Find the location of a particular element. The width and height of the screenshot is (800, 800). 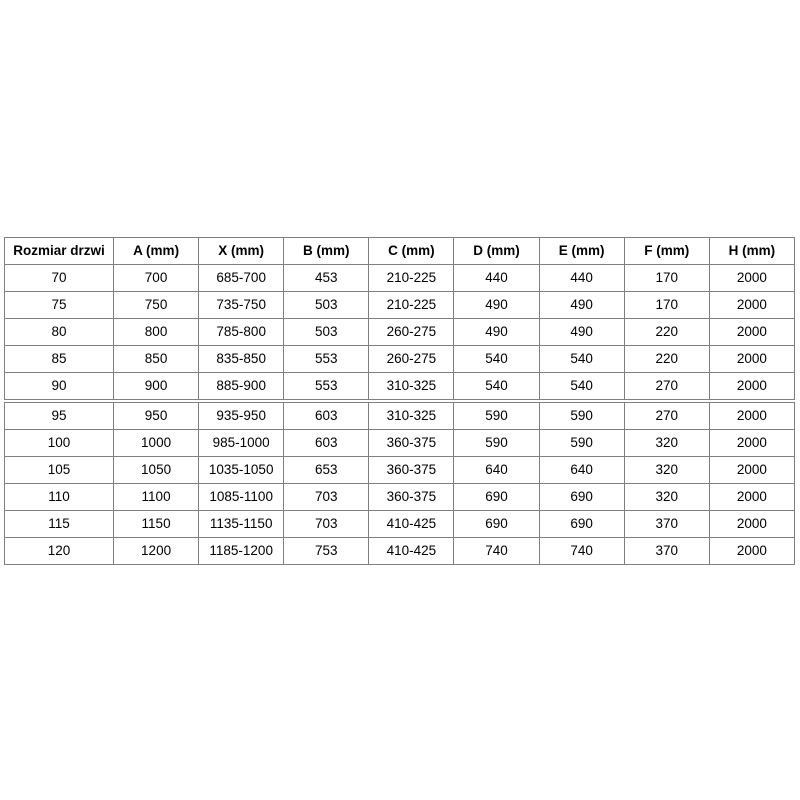

table-row: 80 800 785-800 503 260-275 490 490 220 2000 is located at coordinates (399, 332).